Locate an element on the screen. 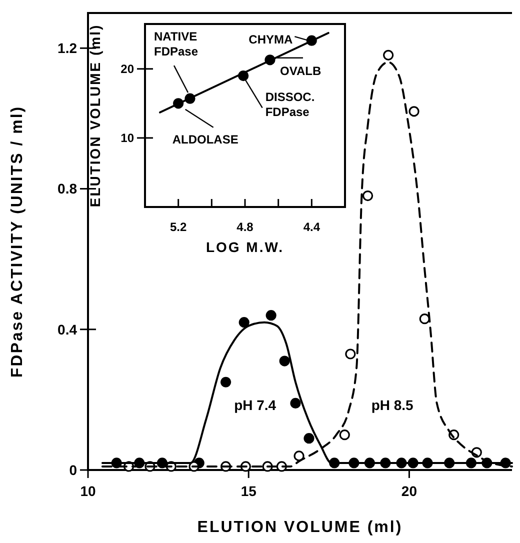 The height and width of the screenshot is (543, 520). y-tick-label: 0.4 is located at coordinates (68, 329).